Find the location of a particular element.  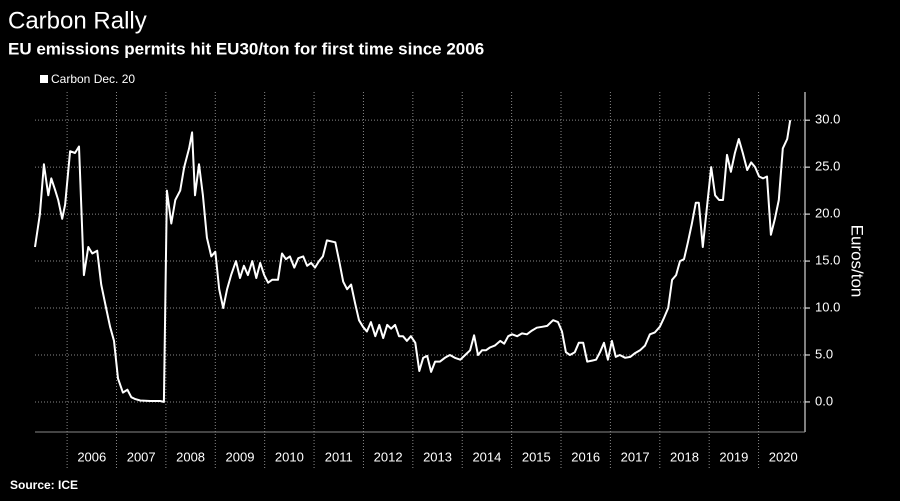

legend-label: Carbon Dec. 20 is located at coordinates (93, 79).